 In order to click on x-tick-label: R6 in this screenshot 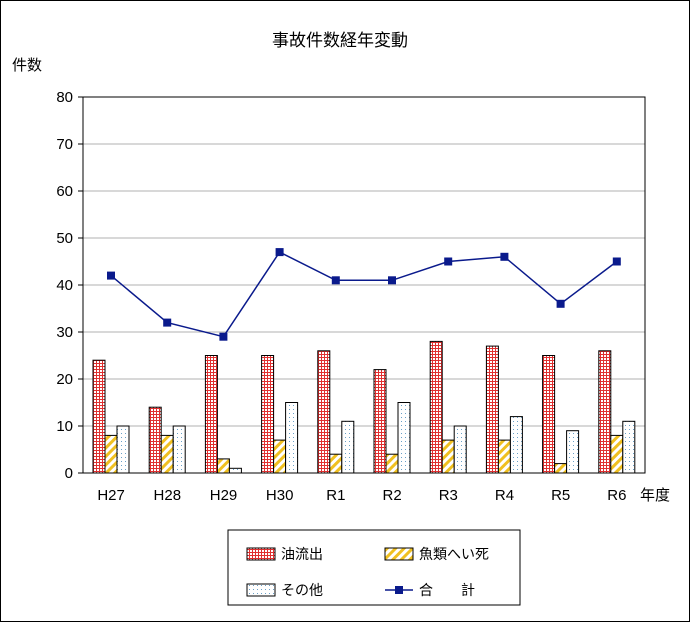, I will do `click(616, 495)`.